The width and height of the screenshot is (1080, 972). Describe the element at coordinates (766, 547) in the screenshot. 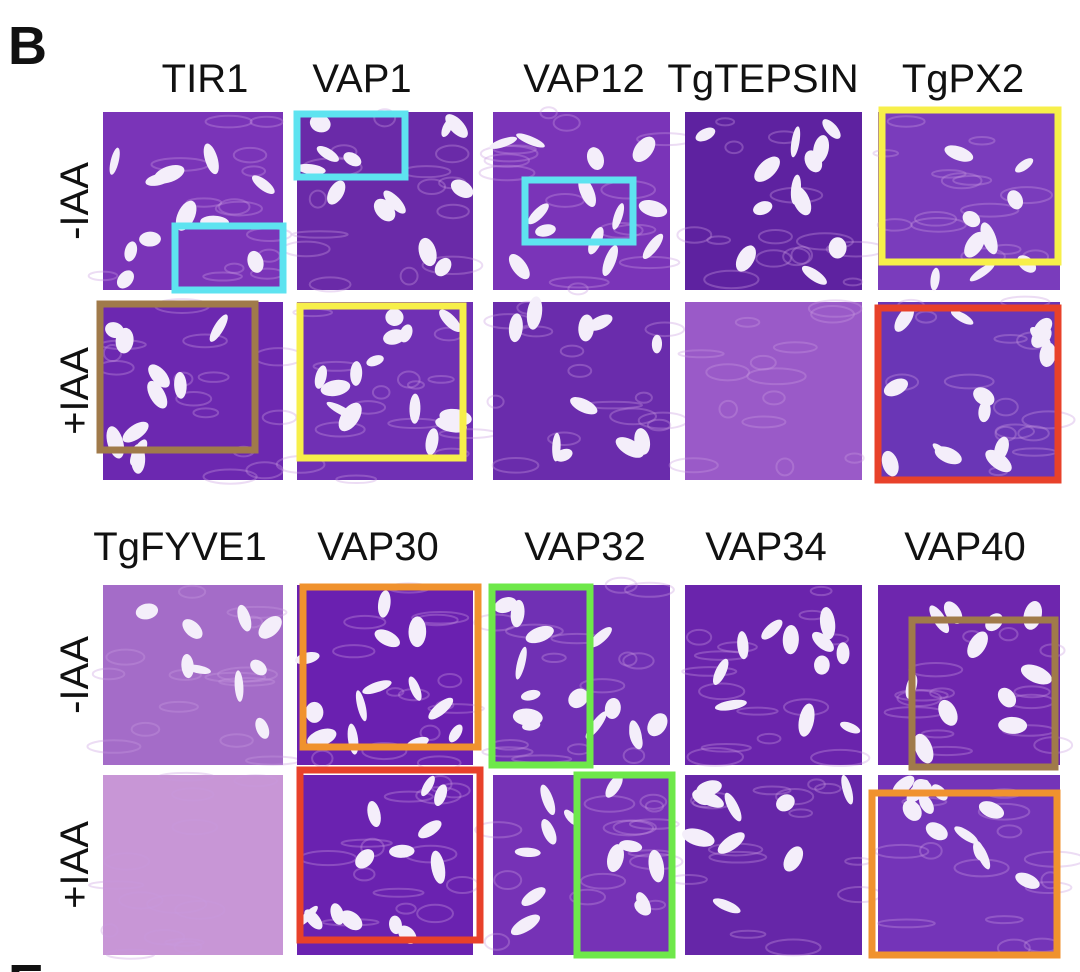

I see `column-header: VAP34` at that location.